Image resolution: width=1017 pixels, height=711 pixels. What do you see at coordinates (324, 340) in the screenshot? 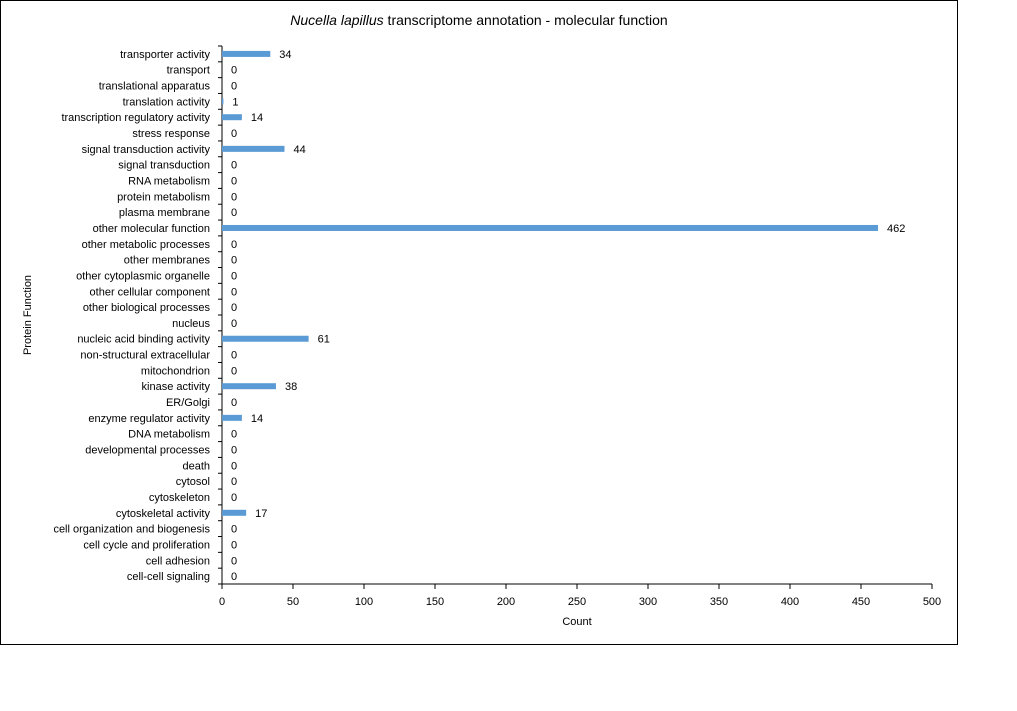
I see `data-label: 61` at bounding box center [324, 340].